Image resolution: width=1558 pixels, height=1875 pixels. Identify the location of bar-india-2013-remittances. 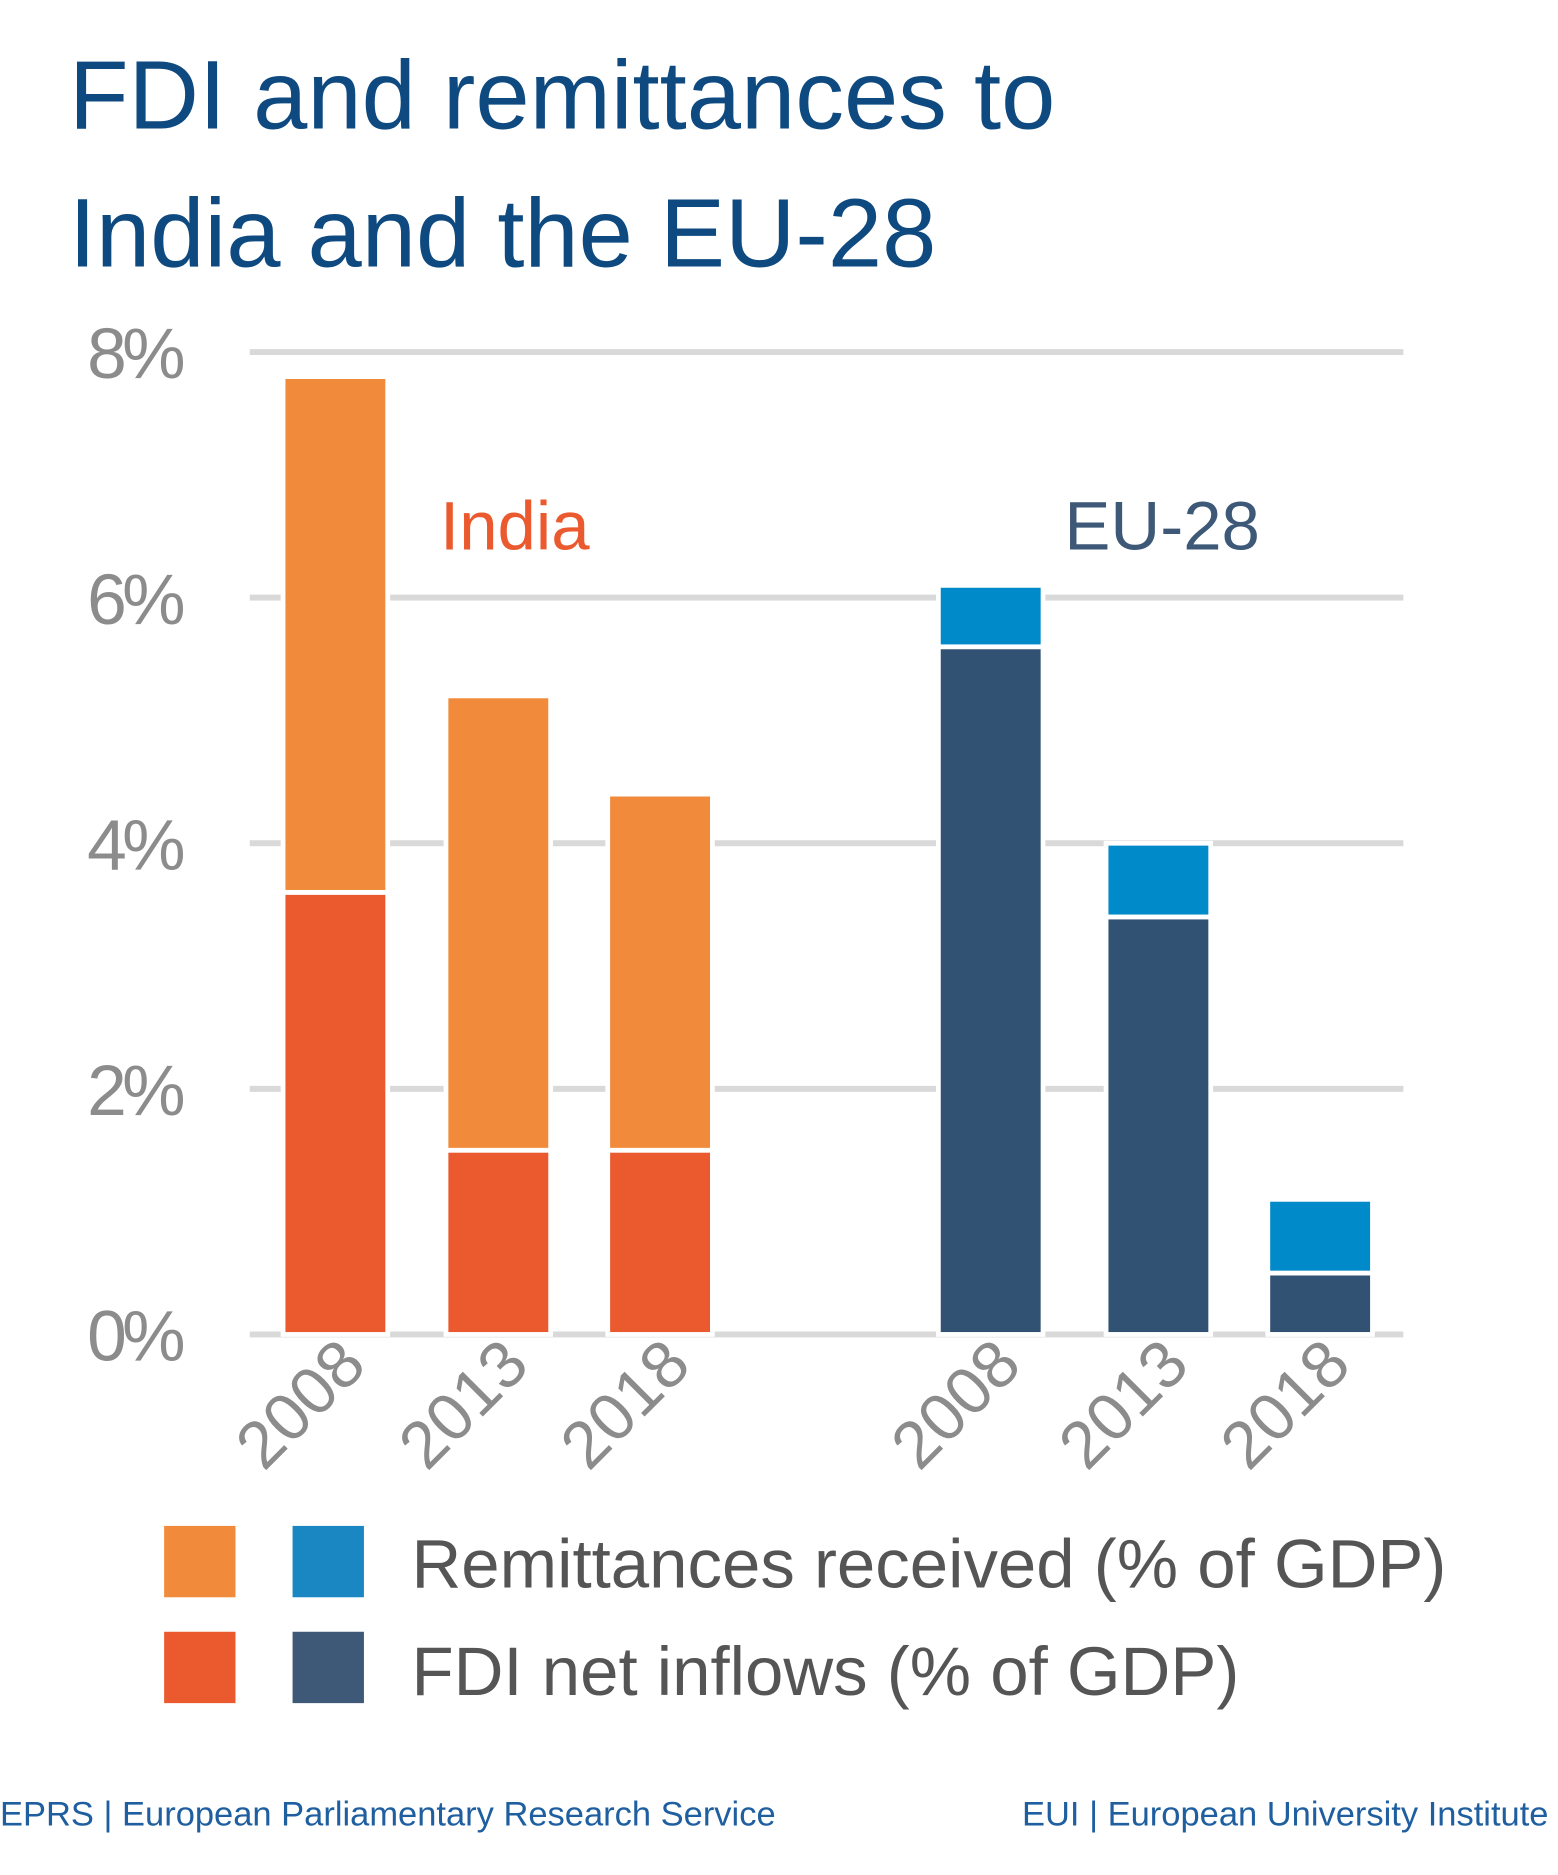
(498, 923).